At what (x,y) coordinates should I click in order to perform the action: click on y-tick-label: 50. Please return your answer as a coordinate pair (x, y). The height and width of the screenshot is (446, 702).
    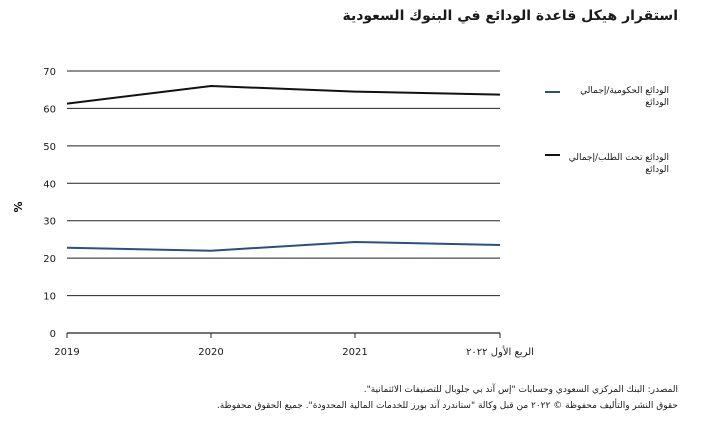
    Looking at the image, I should click on (49, 147).